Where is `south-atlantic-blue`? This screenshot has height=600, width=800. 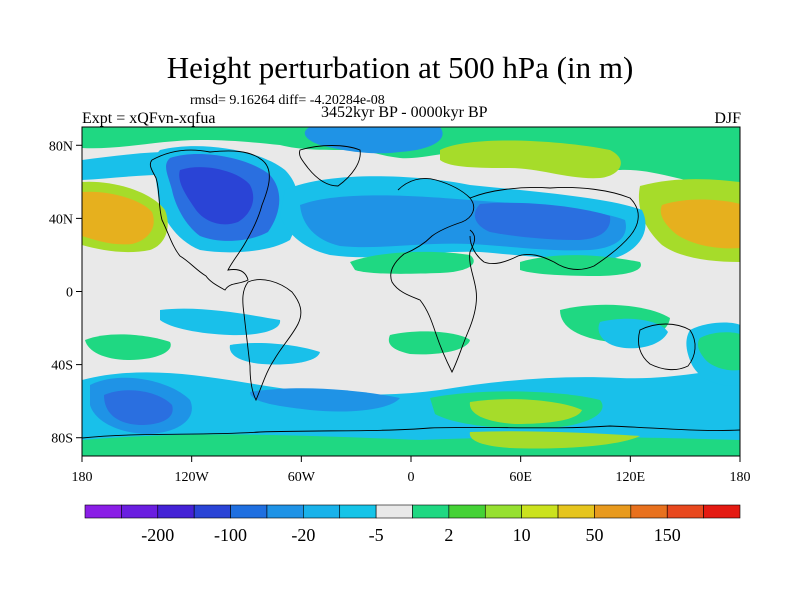 south-atlantic-blue is located at coordinates (325, 400).